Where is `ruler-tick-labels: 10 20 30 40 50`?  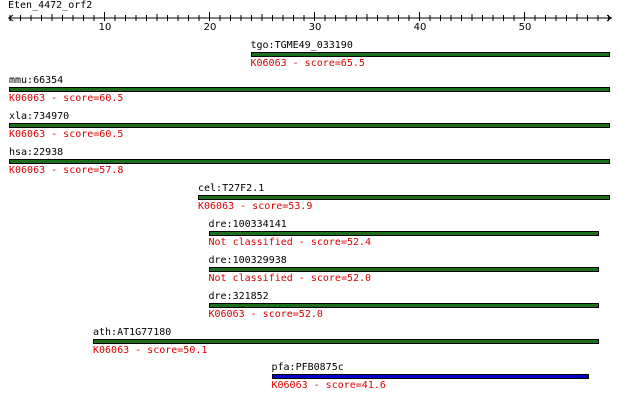 ruler-tick-labels: 10 20 30 40 50 is located at coordinates (315, 27).